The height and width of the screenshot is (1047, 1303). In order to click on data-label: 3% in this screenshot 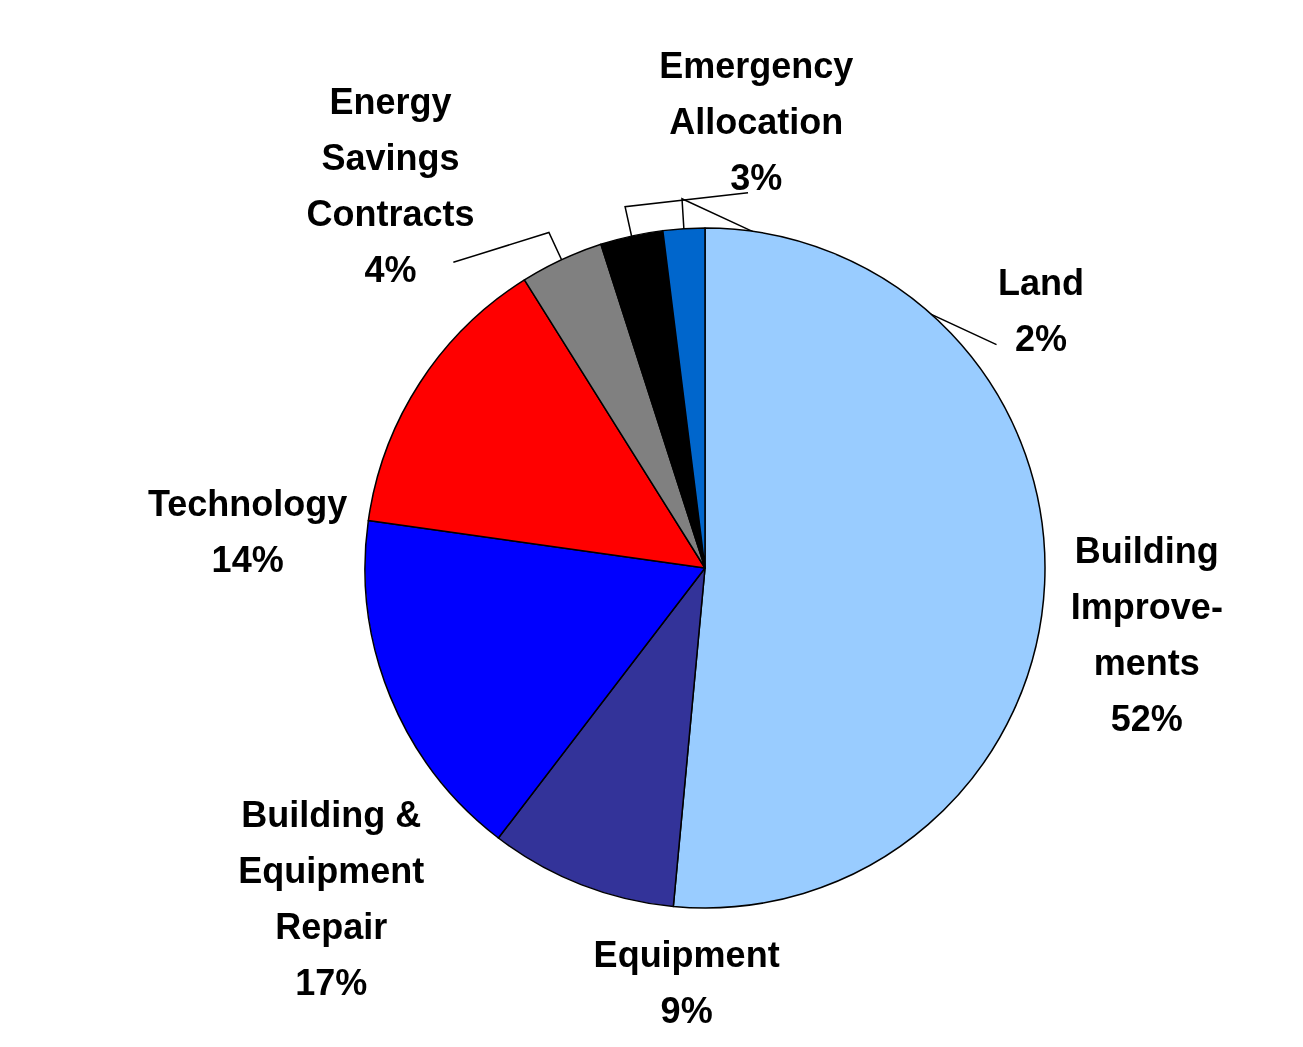, I will do `click(756, 177)`.